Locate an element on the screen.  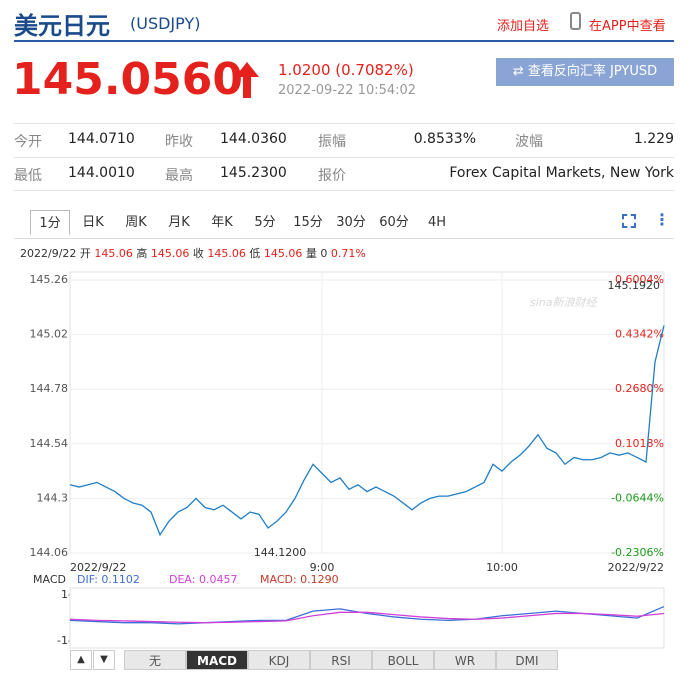
y2-tick-label: 0.6004% is located at coordinates (639, 279).